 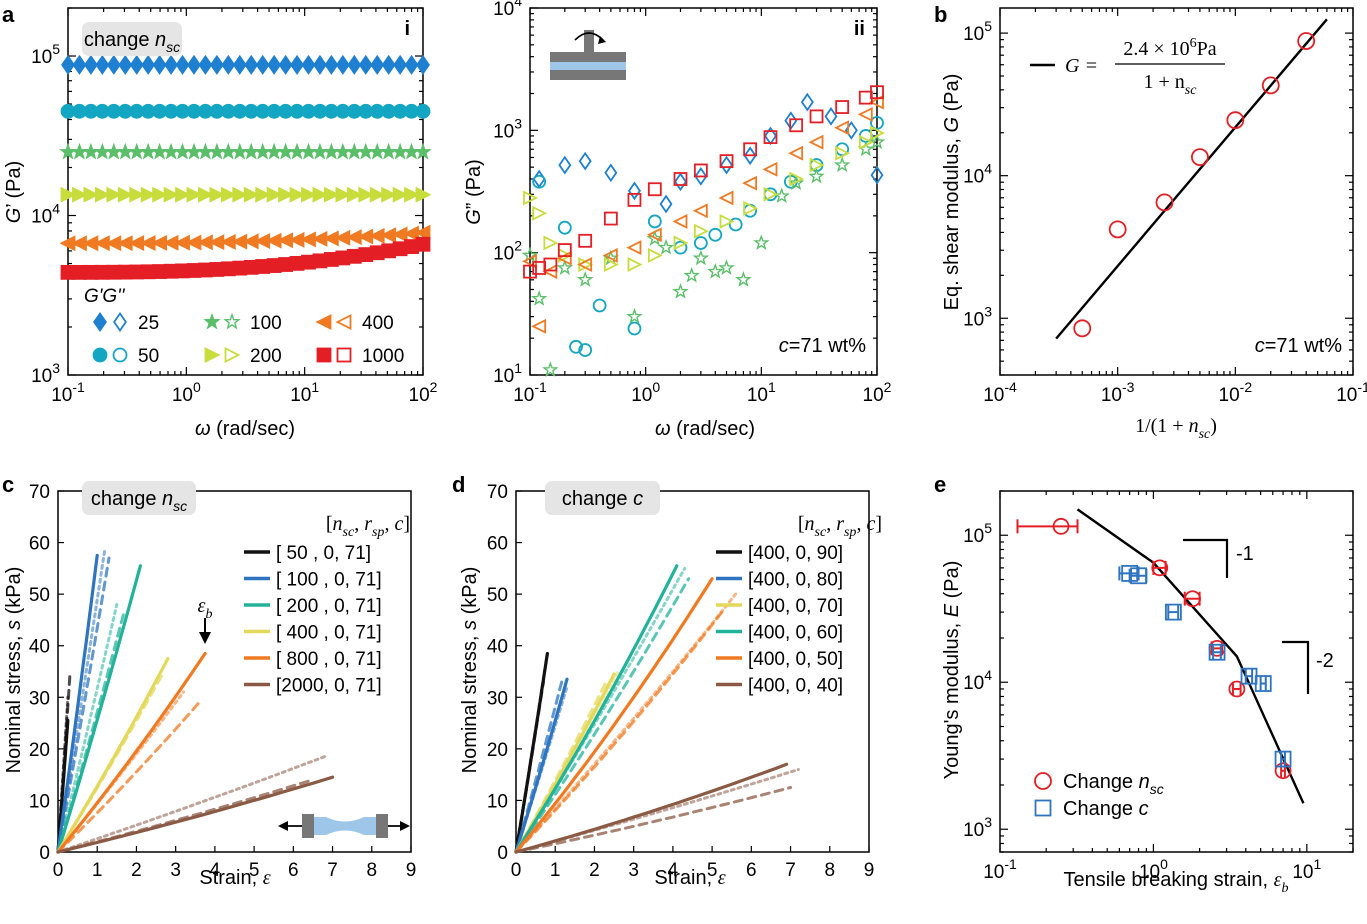 I want to click on break-label: εb, so click(x=205, y=608).